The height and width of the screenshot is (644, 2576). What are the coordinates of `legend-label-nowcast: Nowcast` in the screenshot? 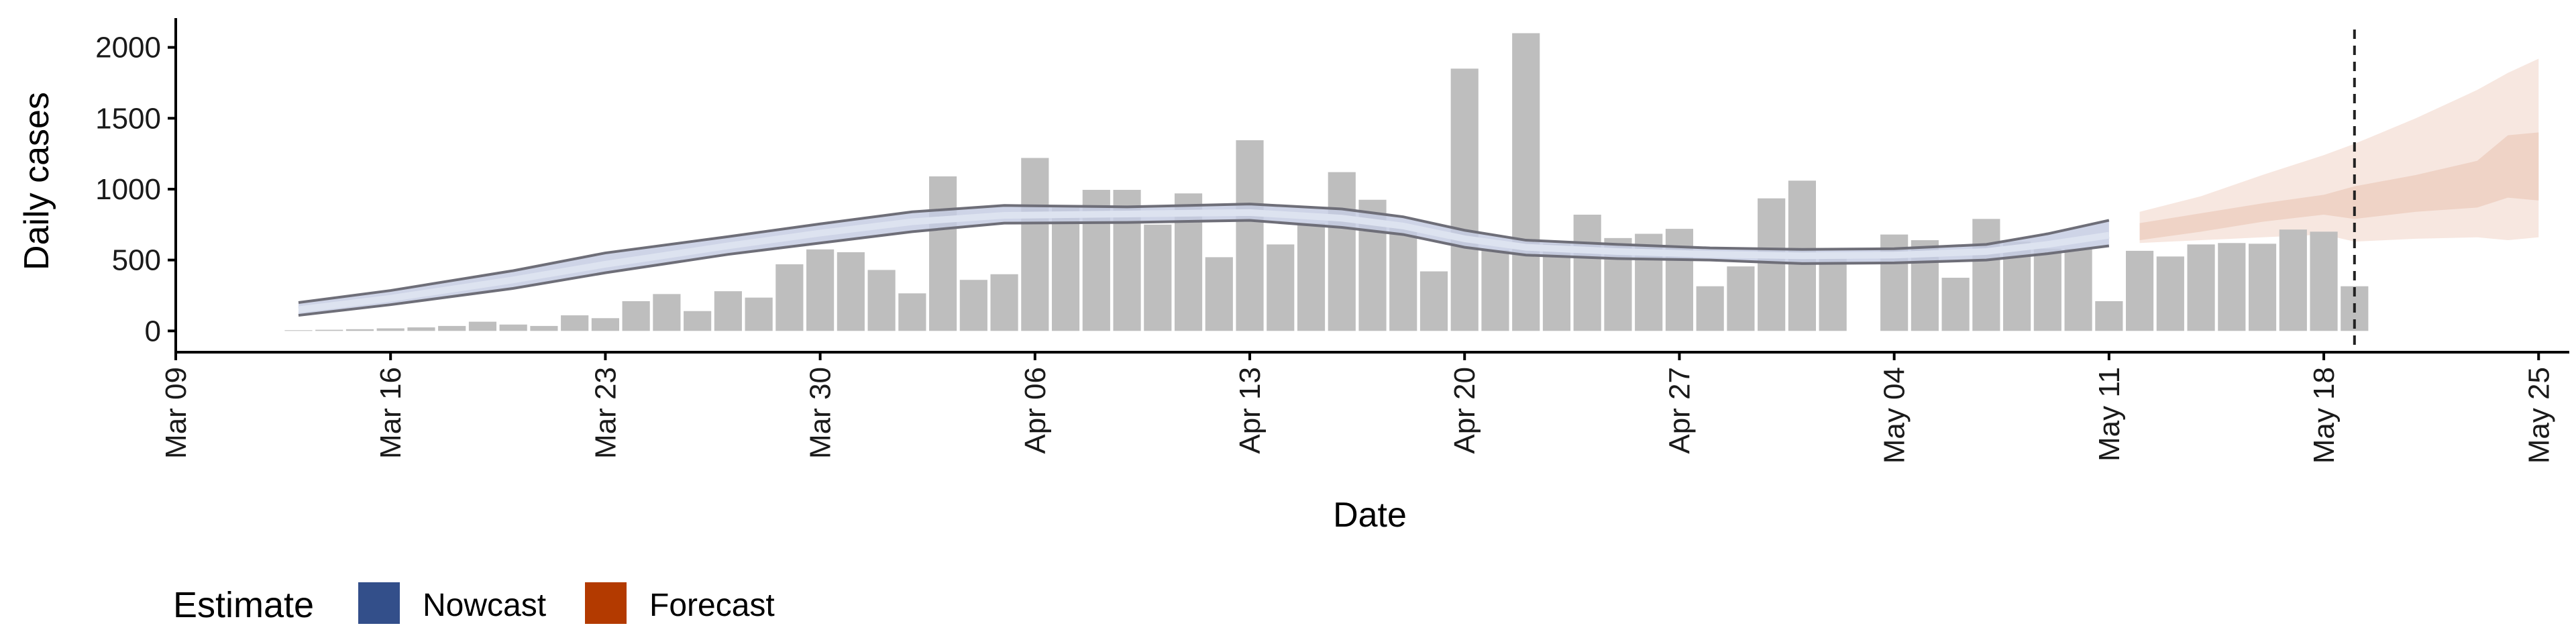 It's located at (484, 605).